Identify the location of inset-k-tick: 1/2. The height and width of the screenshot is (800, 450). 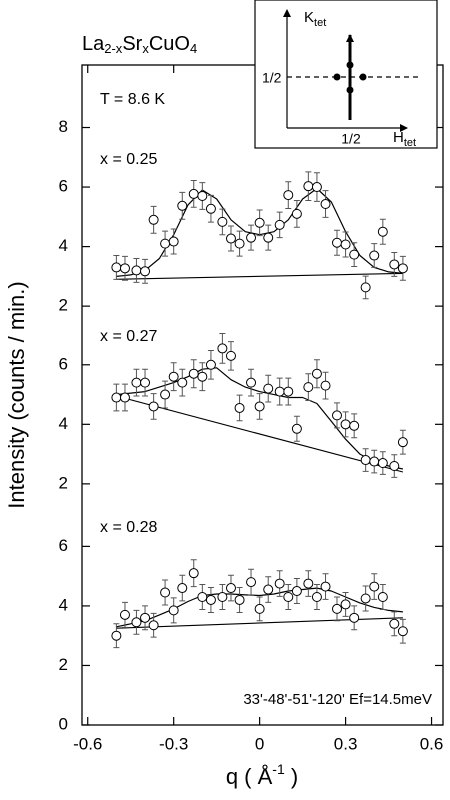
(272, 78).